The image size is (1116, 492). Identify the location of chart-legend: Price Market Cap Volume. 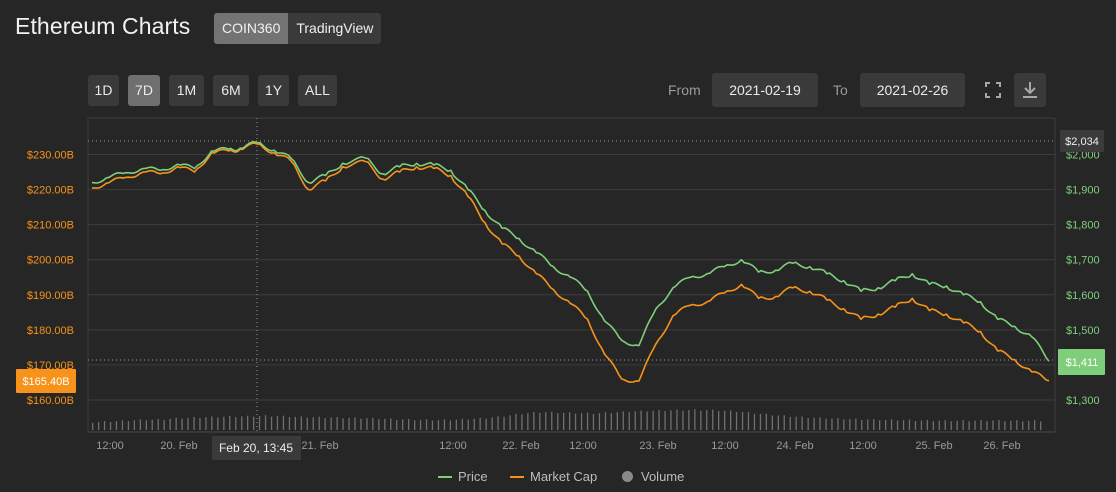
(558, 478).